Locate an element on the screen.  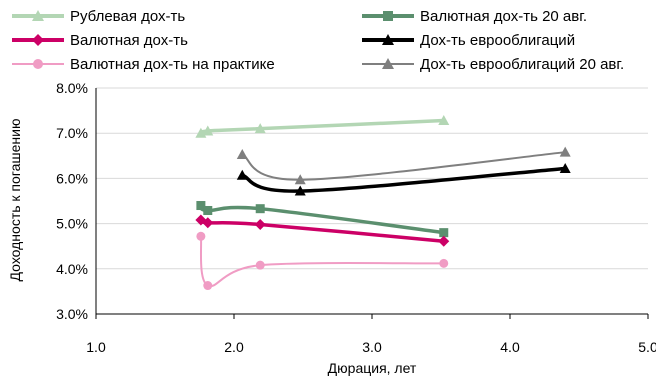
y-tick-label: 7.0% is located at coordinates (72, 133).